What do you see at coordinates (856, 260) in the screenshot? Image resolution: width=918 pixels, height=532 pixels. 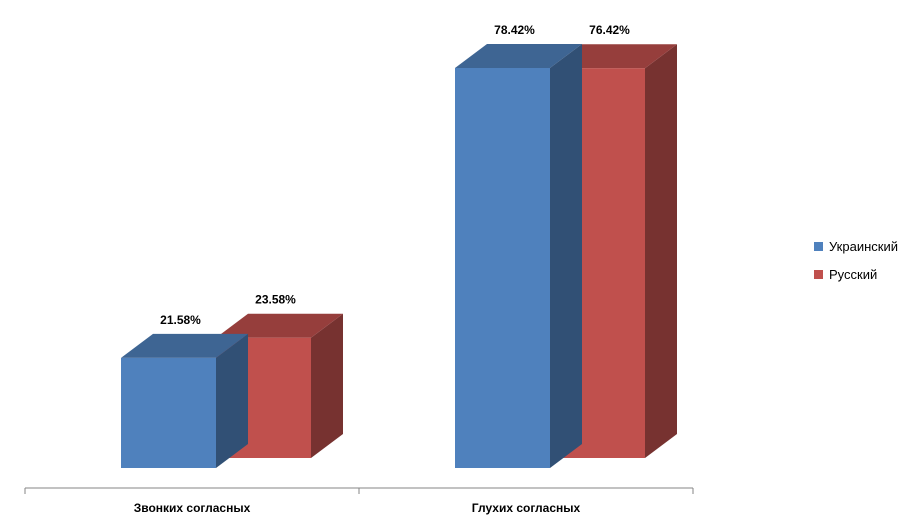 I see `legend: Украинский Русский` at bounding box center [856, 260].